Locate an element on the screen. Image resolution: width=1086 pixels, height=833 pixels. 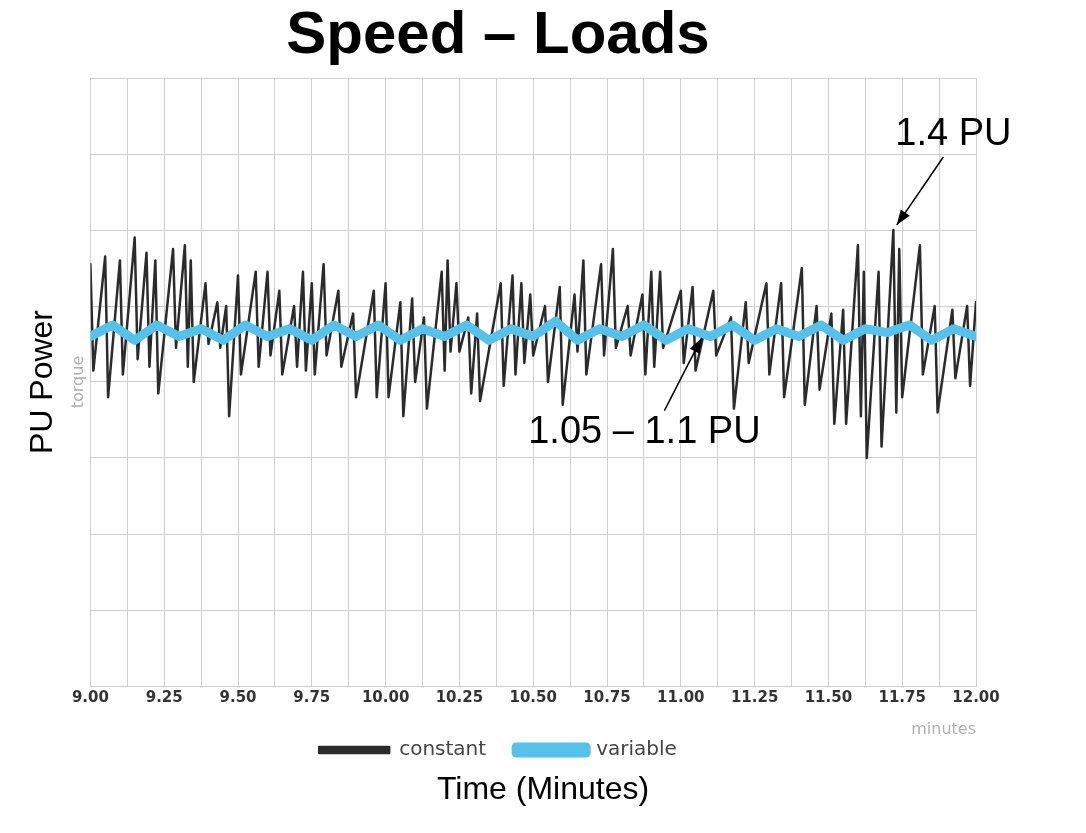
x-tick-label: 10.25 is located at coordinates (459, 696).